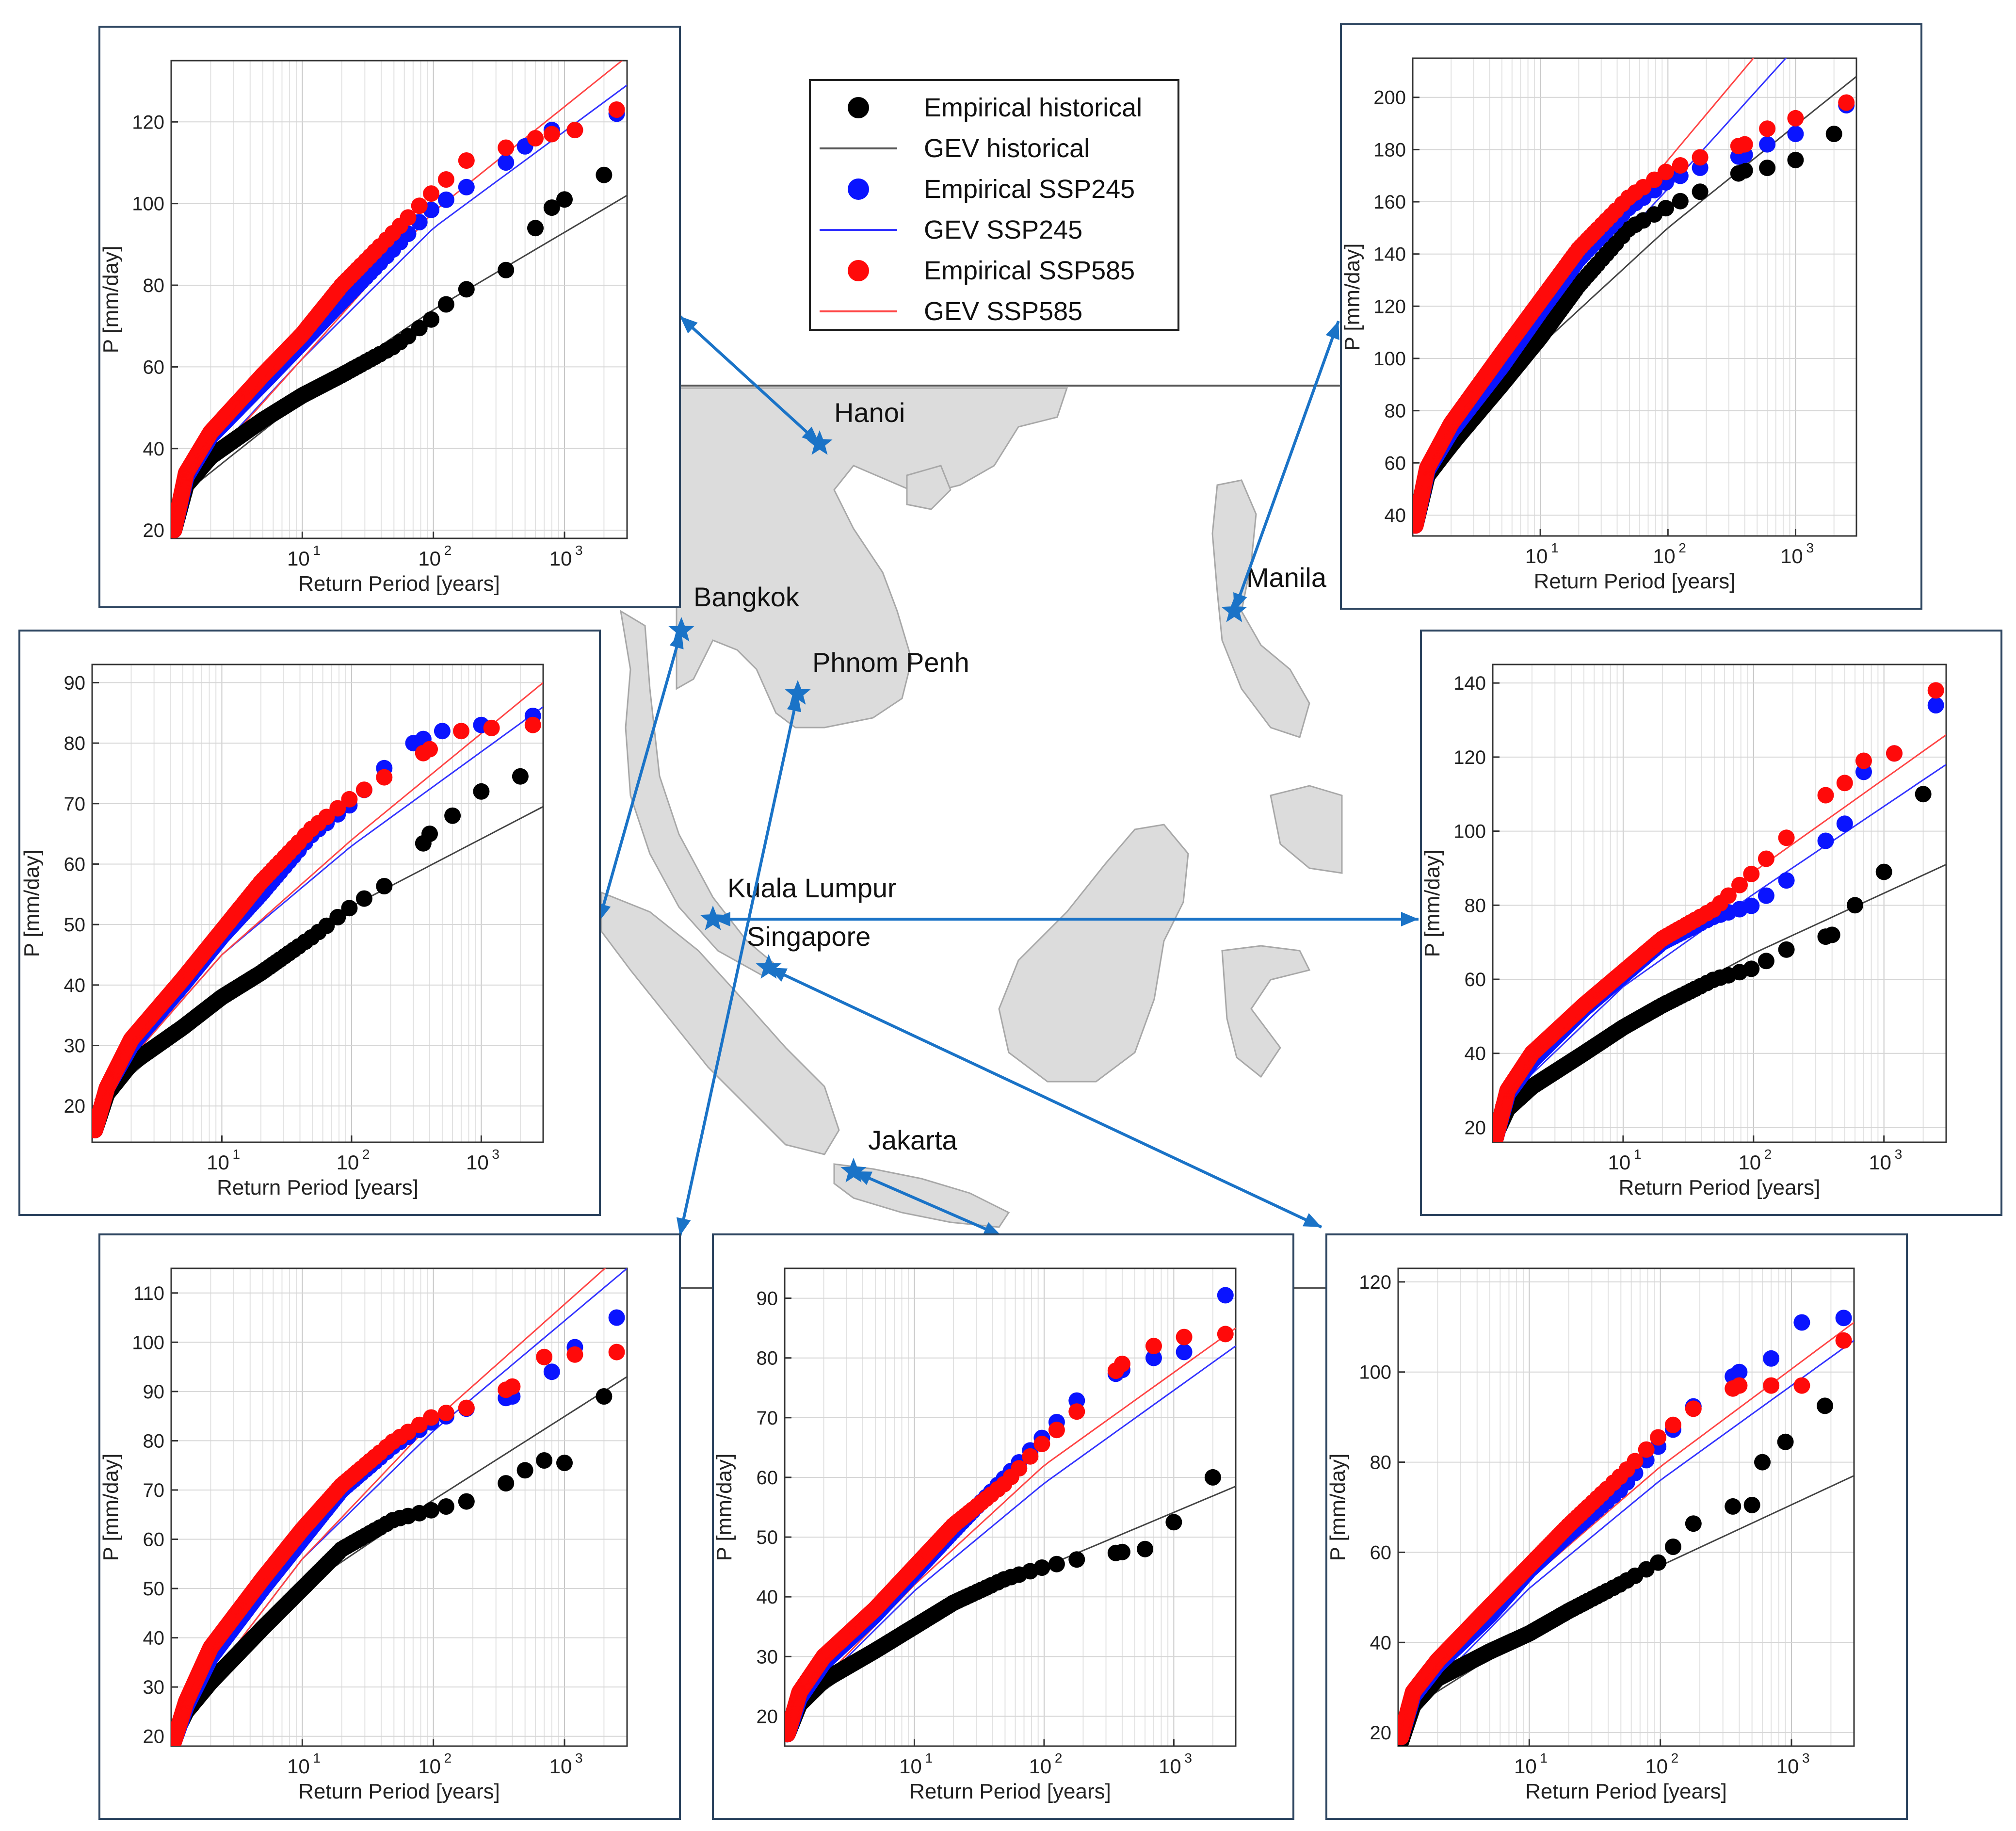 The image size is (2016, 1831). I want to click on city-label: Hanoi, so click(869, 413).